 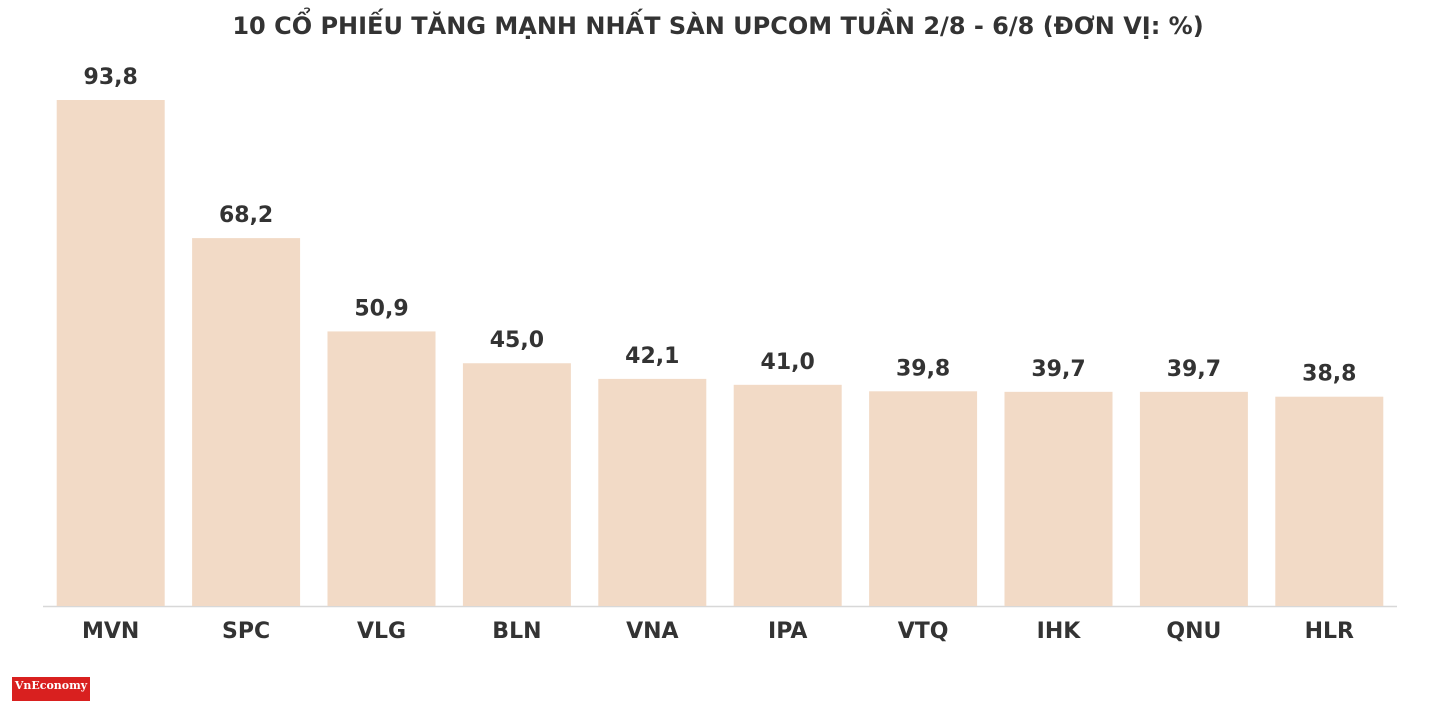 I want to click on value-label: 45,0, so click(x=517, y=340).